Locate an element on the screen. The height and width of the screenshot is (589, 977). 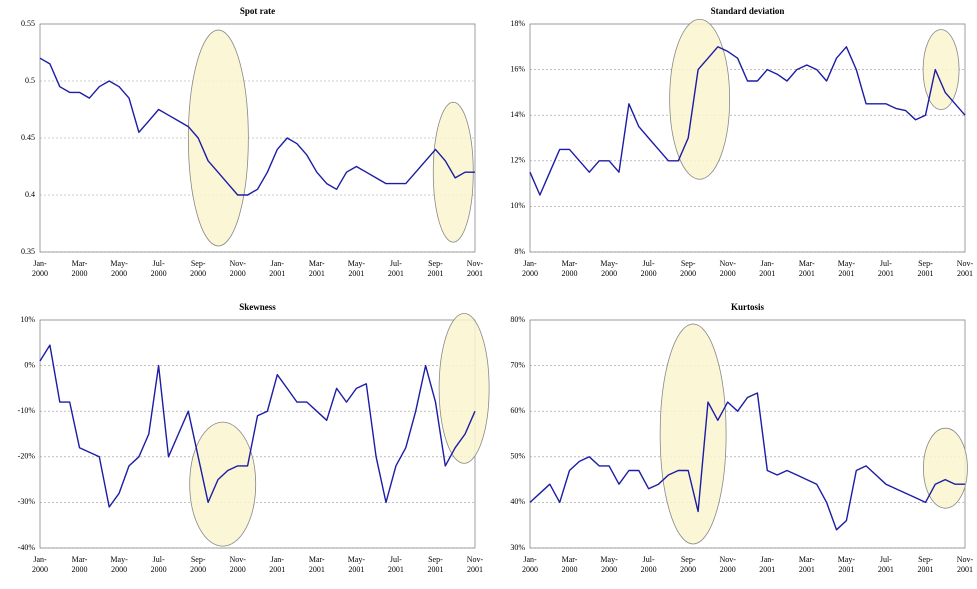
y-tick-label: 8% is located at coordinates (519, 251).